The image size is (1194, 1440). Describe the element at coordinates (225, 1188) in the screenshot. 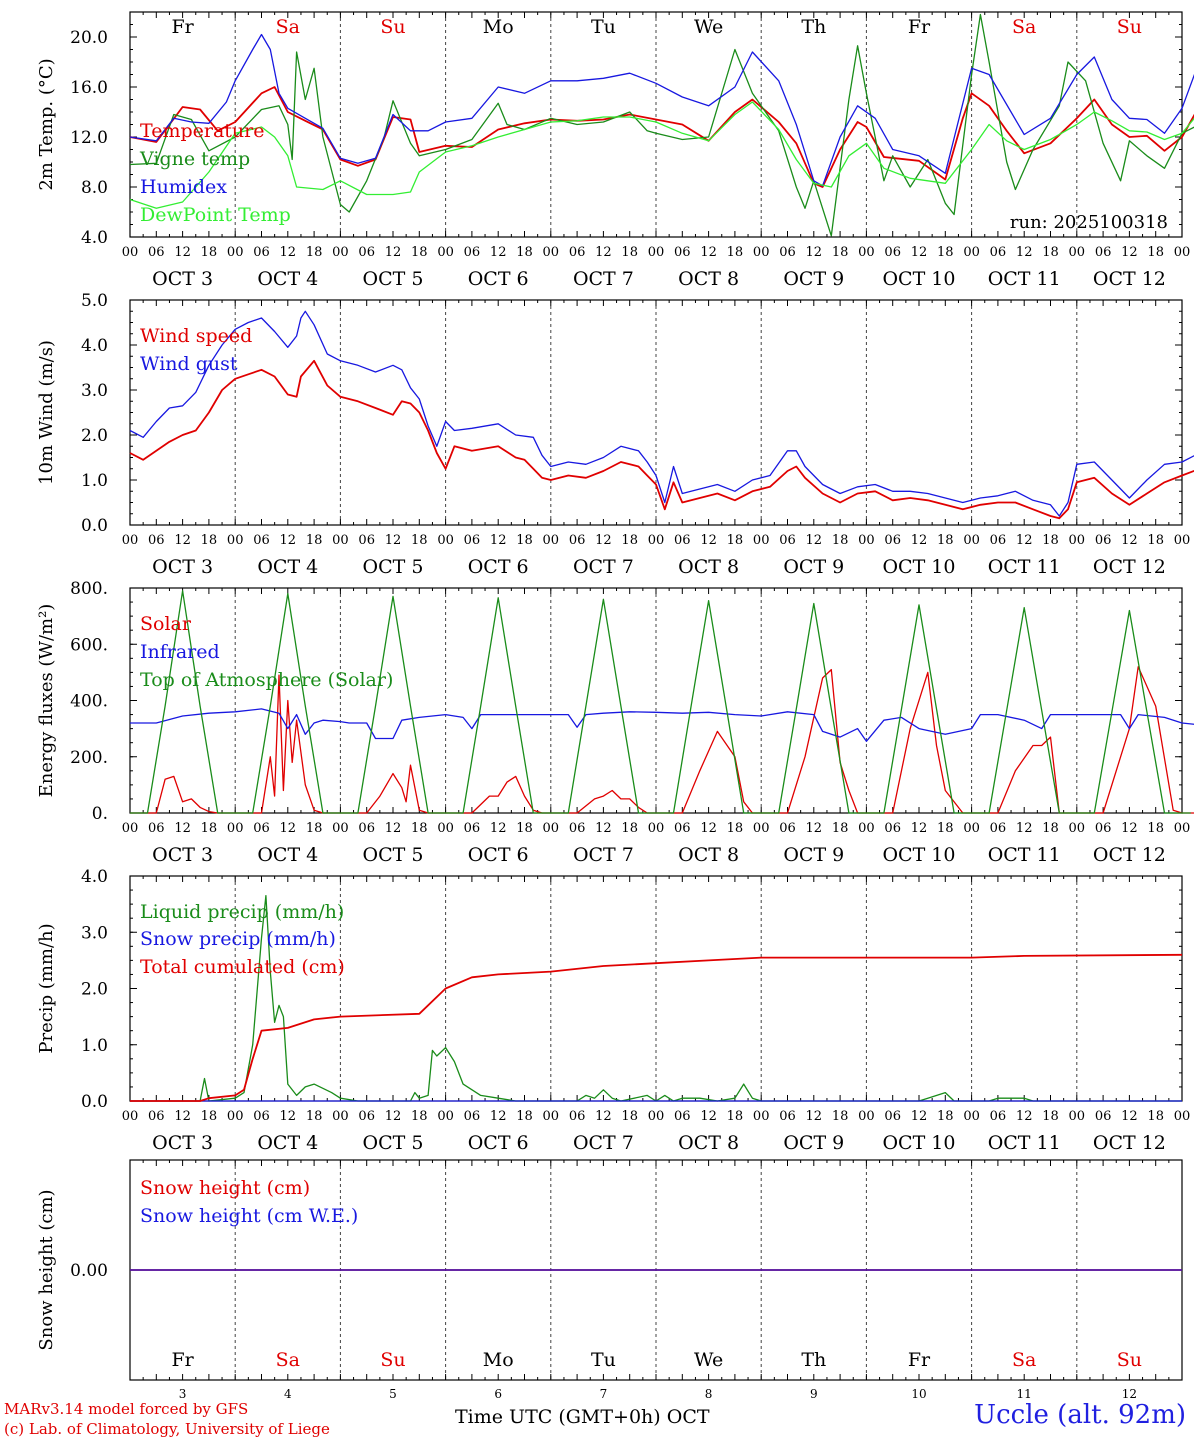

I see `legend-entry: Snow height (cm)` at that location.